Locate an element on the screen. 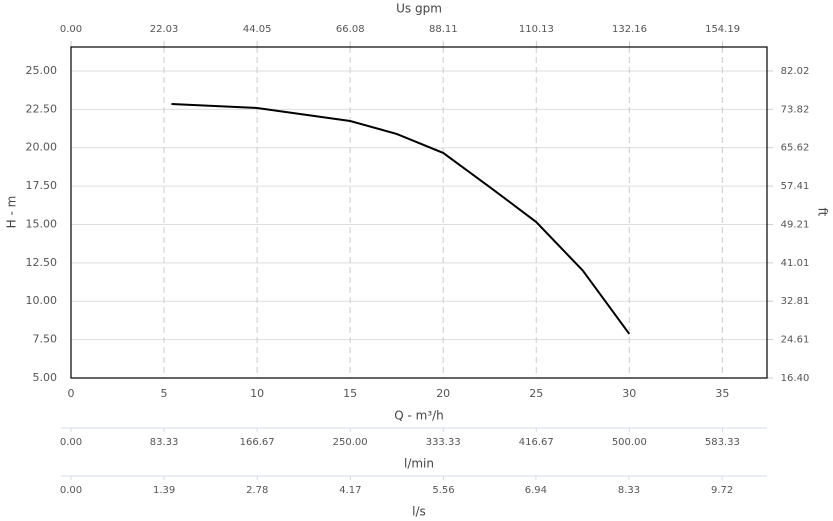  tick-label: 6.94 is located at coordinates (536, 490).